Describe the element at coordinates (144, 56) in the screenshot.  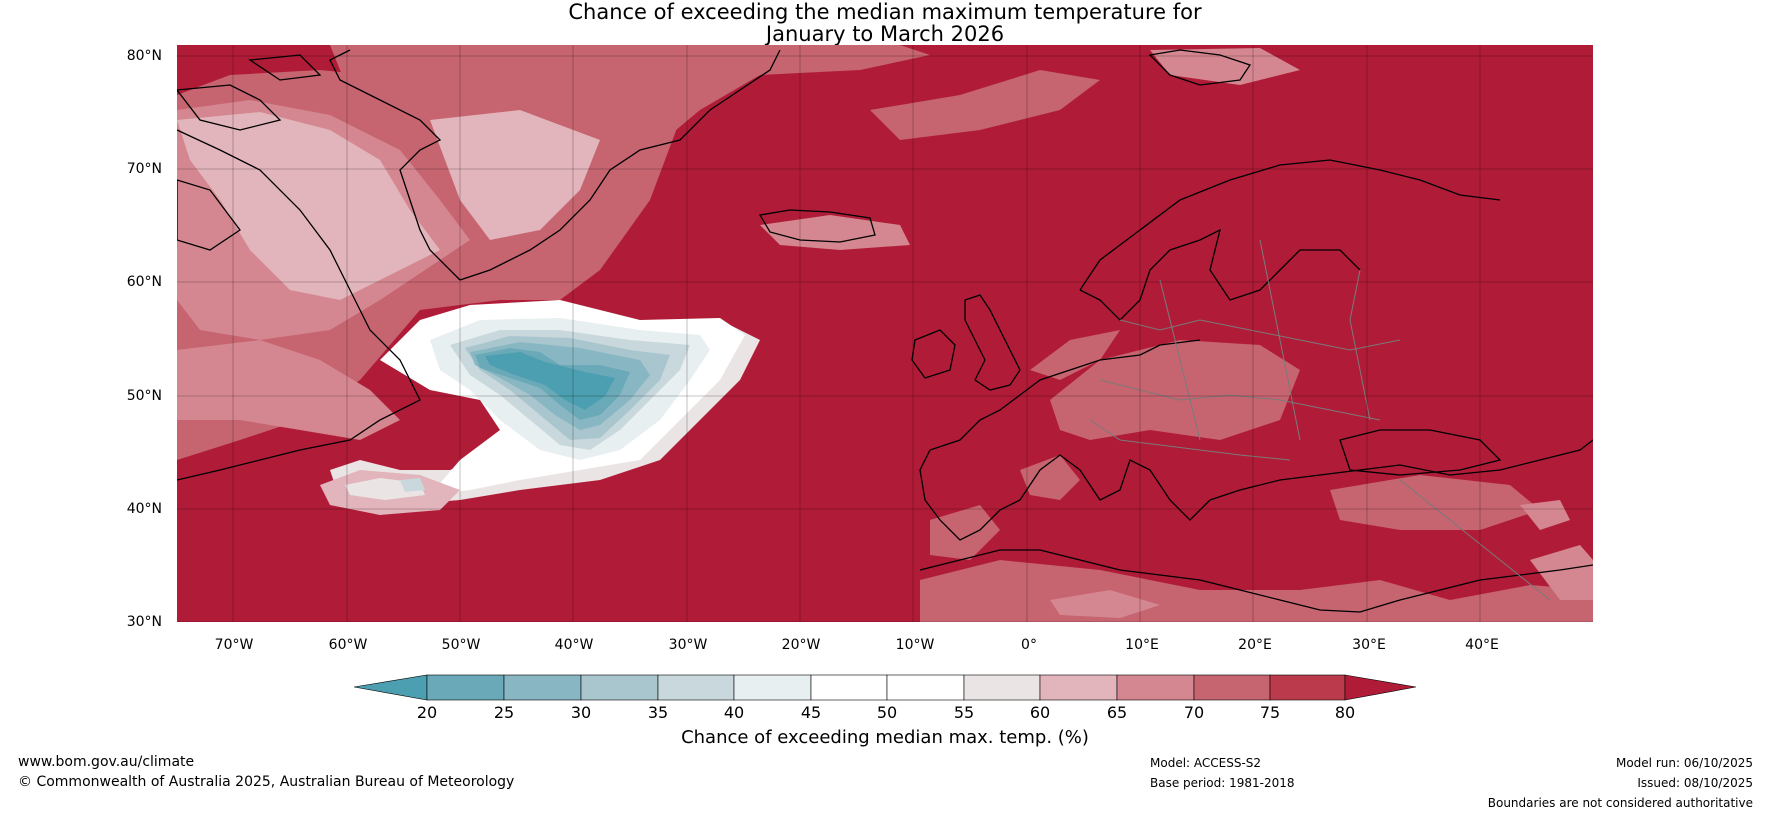
I see `lat-label-80n: 80°N` at that location.